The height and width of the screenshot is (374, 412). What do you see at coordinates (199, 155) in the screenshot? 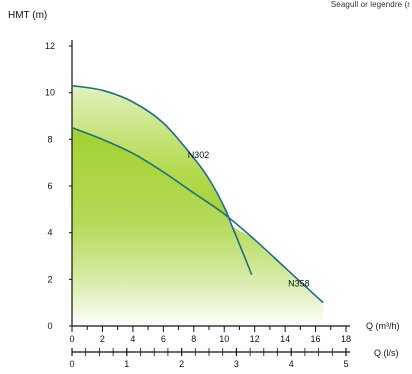
I see `curve-label-n302: N302` at bounding box center [199, 155].